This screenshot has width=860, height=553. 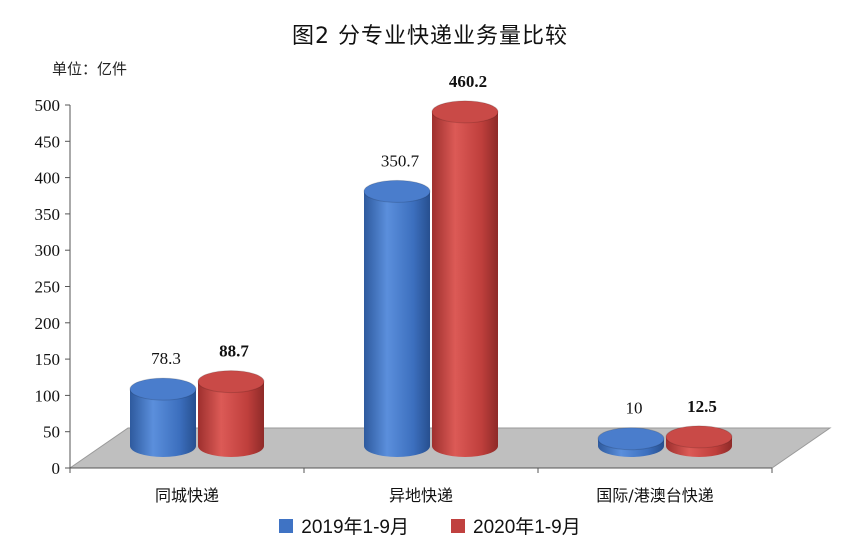 I want to click on y-tick-label: 450, so click(x=48, y=141).